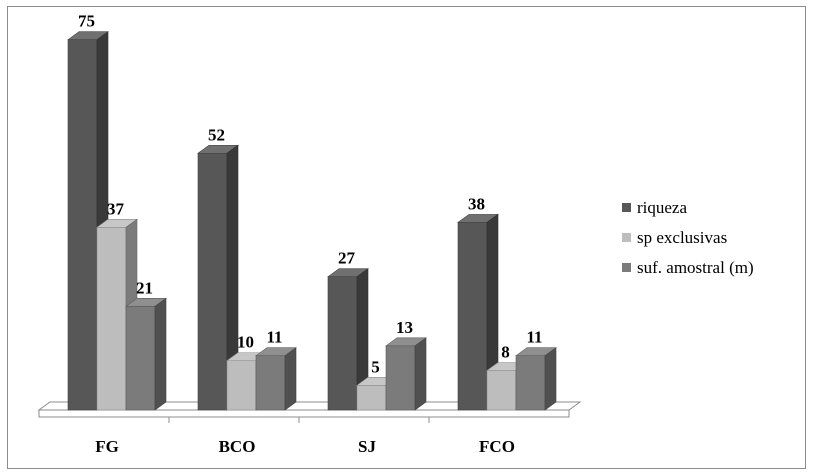 The width and height of the screenshot is (815, 475). I want to click on data-label: 21, so click(144, 287).